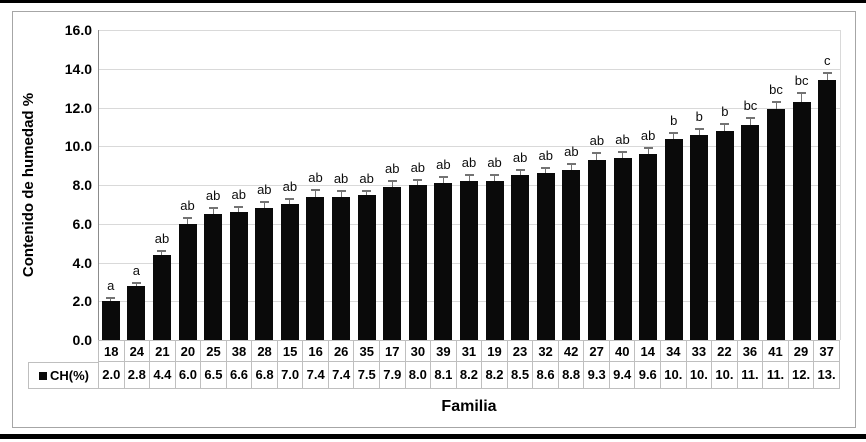 Image resolution: width=866 pixels, height=442 pixels. I want to click on table-category-cell: 16, so click(315, 351).